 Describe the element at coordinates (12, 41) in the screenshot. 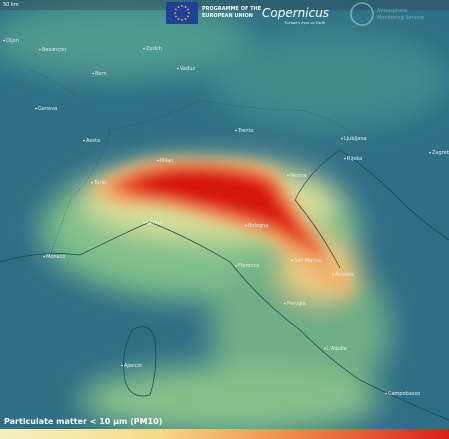

I see `place-label: Dijon` at that location.